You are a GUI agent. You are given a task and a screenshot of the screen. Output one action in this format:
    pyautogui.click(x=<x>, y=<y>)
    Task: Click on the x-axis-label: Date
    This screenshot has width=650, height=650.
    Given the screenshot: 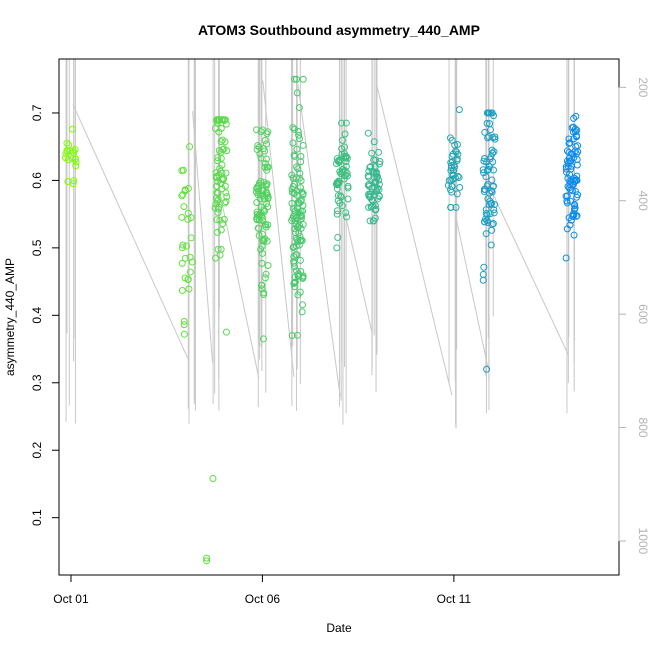 What is the action you would take?
    pyautogui.click(x=339, y=628)
    